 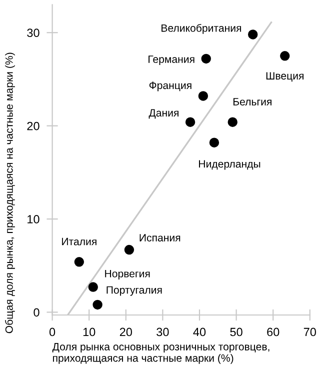 What do you see at coordinates (52, 332) in the screenshot?
I see `x-tick-label: 0` at bounding box center [52, 332].